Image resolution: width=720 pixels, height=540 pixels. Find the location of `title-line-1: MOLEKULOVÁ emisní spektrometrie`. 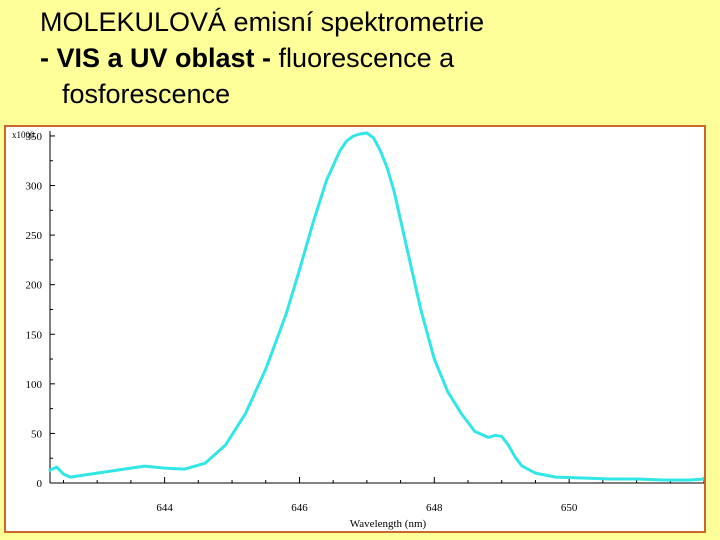

title-line-1: MOLEKULOVÁ emisní spektrometrie is located at coordinates (262, 22).